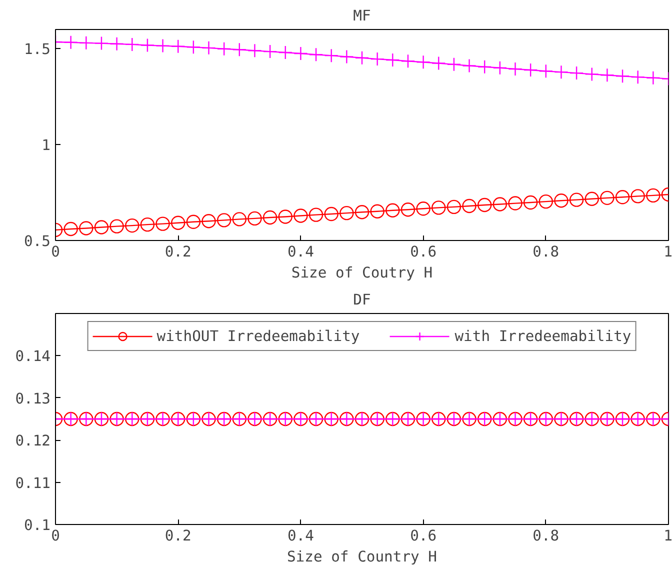 The width and height of the screenshot is (672, 568). I want to click on y-tick-label: 0.12, so click(32, 441).